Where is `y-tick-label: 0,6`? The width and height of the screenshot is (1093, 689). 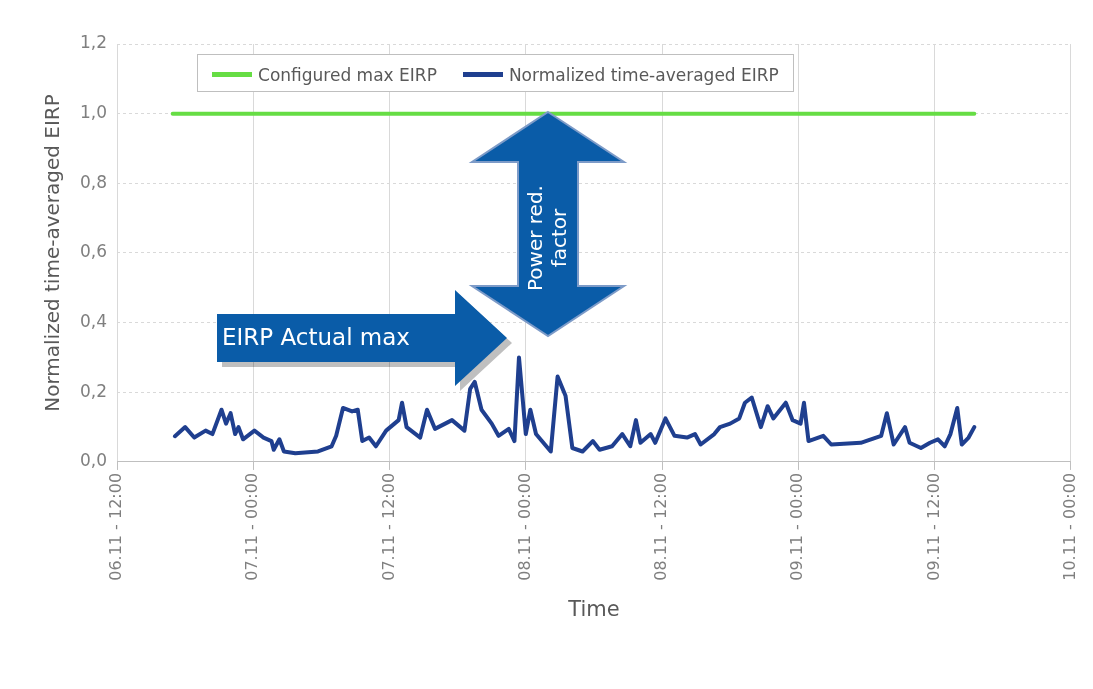 y-tick-label: 0,6 is located at coordinates (93, 251).